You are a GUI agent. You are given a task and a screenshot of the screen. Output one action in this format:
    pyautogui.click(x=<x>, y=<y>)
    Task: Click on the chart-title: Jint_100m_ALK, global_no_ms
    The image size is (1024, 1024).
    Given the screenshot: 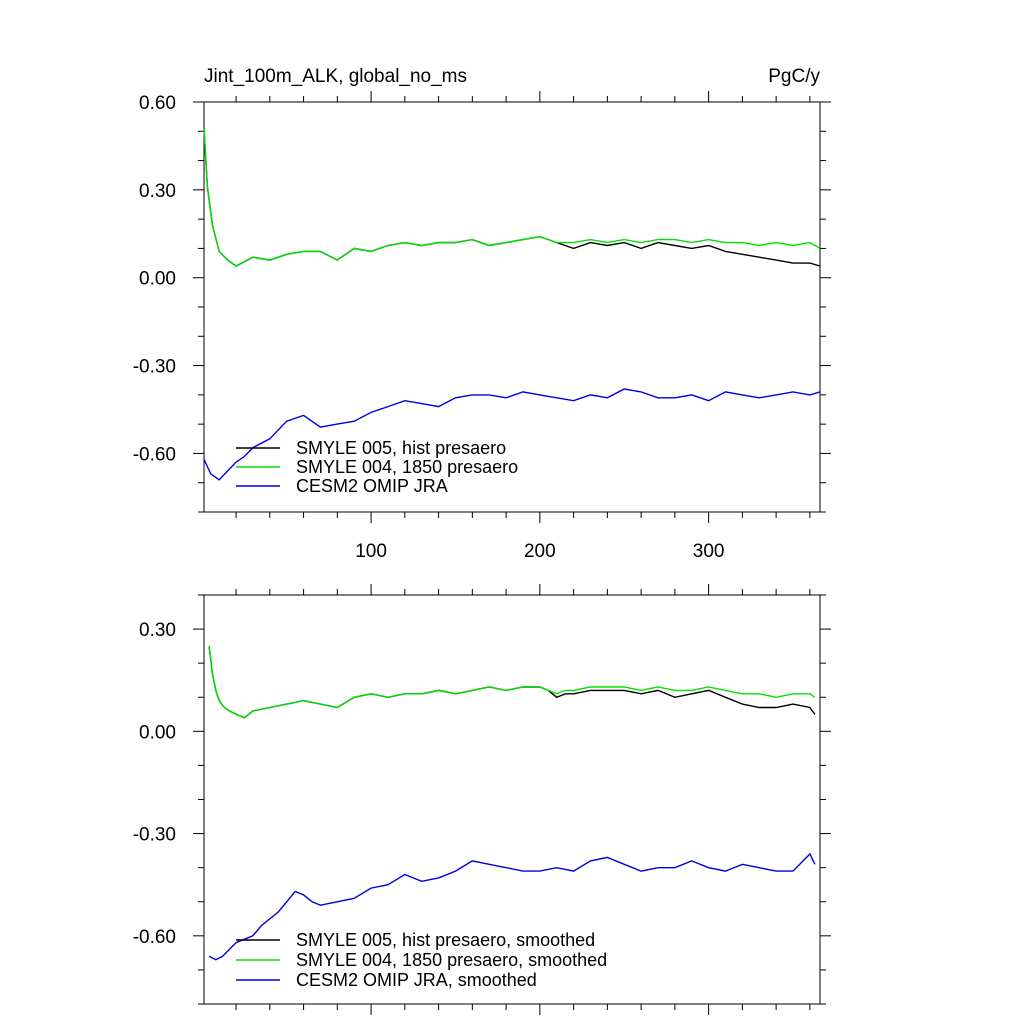 What is the action you would take?
    pyautogui.click(x=335, y=76)
    